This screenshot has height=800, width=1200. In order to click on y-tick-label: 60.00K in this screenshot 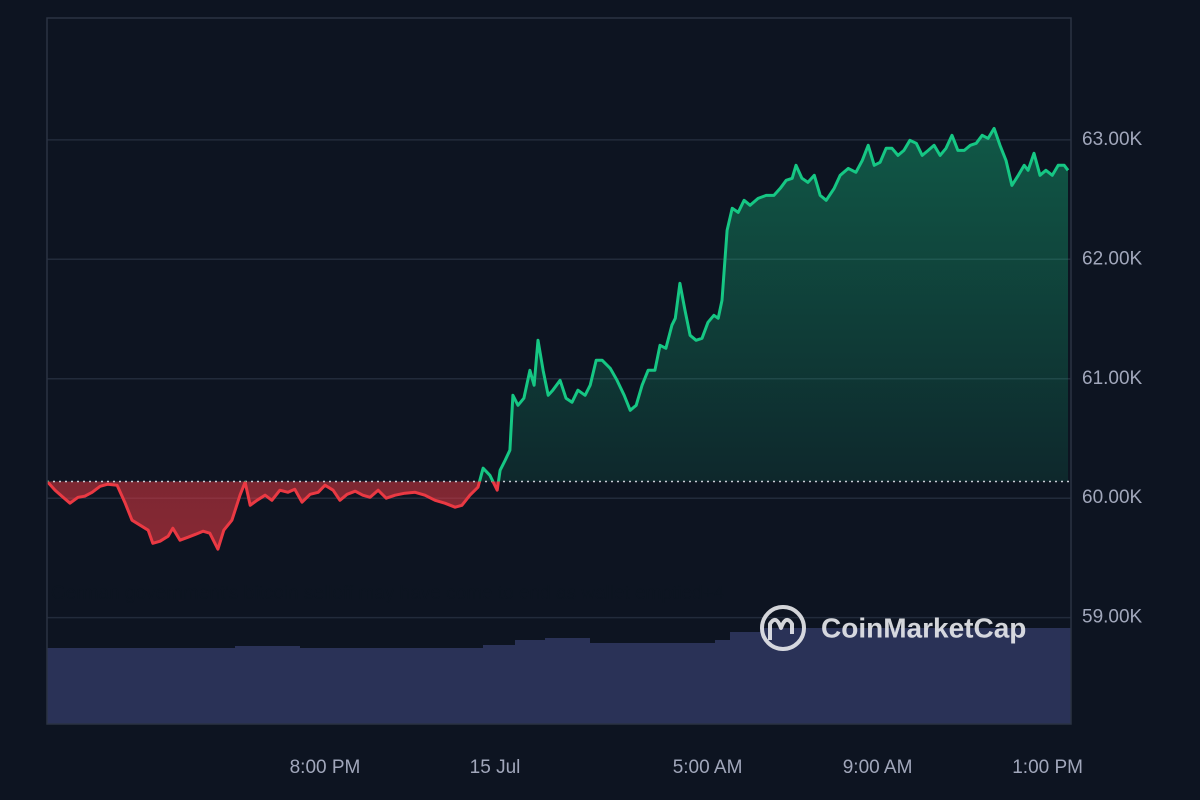, I will do `click(1112, 497)`.